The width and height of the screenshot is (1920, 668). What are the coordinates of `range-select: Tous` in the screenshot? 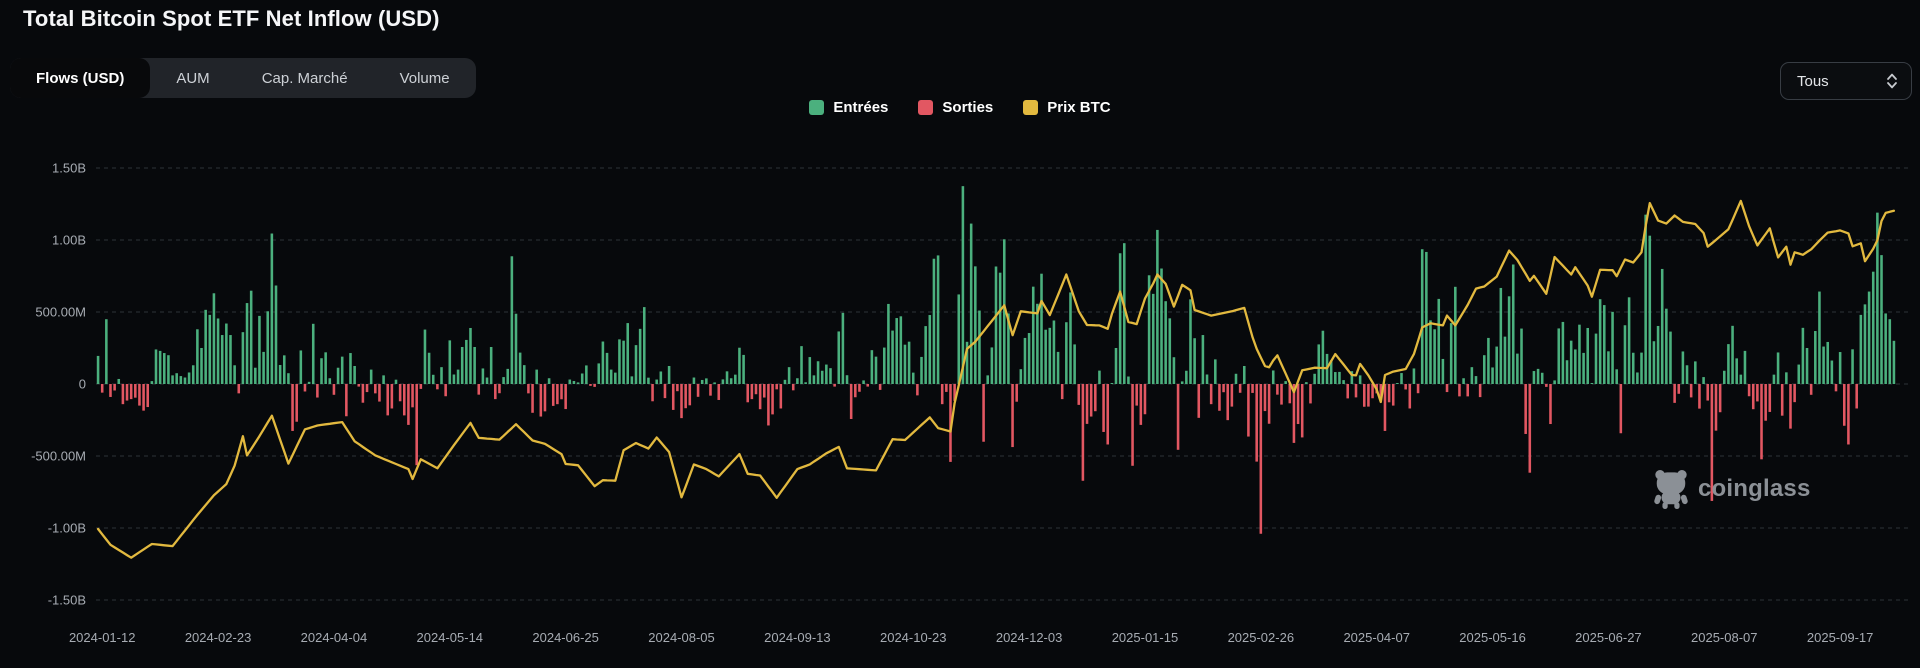 It's located at (1846, 81).